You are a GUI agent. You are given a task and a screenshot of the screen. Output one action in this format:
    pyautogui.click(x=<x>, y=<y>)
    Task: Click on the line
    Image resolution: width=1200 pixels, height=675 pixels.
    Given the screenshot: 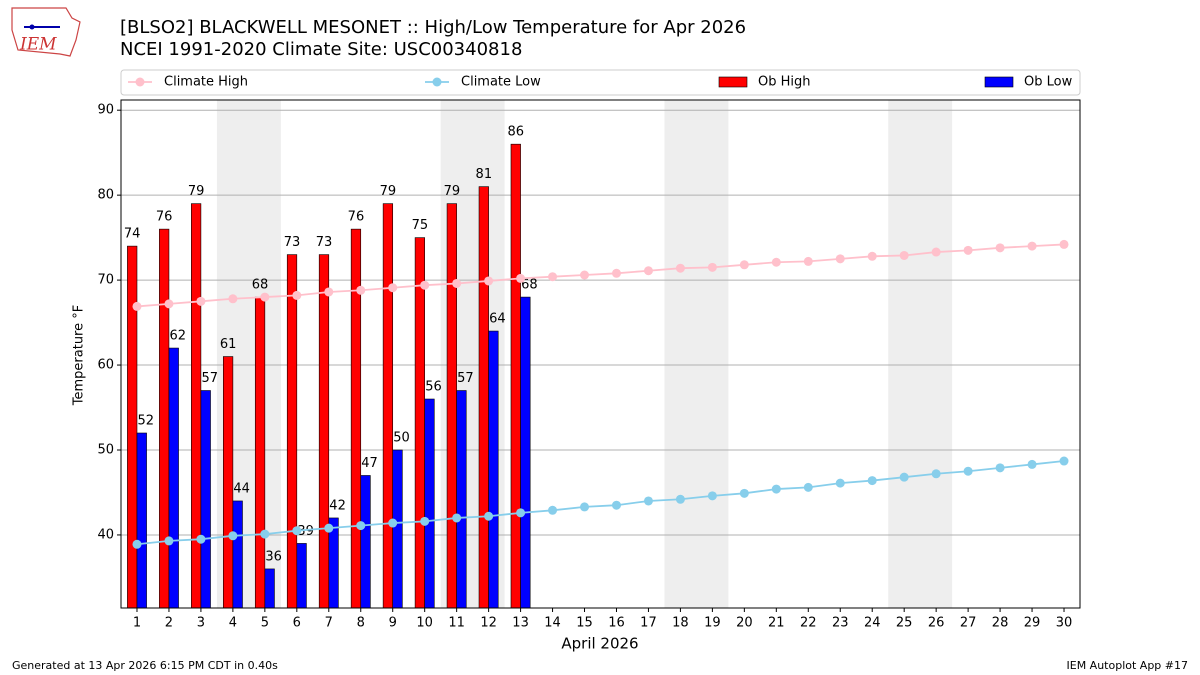 What is the action you would take?
    pyautogui.click(x=600, y=503)
    